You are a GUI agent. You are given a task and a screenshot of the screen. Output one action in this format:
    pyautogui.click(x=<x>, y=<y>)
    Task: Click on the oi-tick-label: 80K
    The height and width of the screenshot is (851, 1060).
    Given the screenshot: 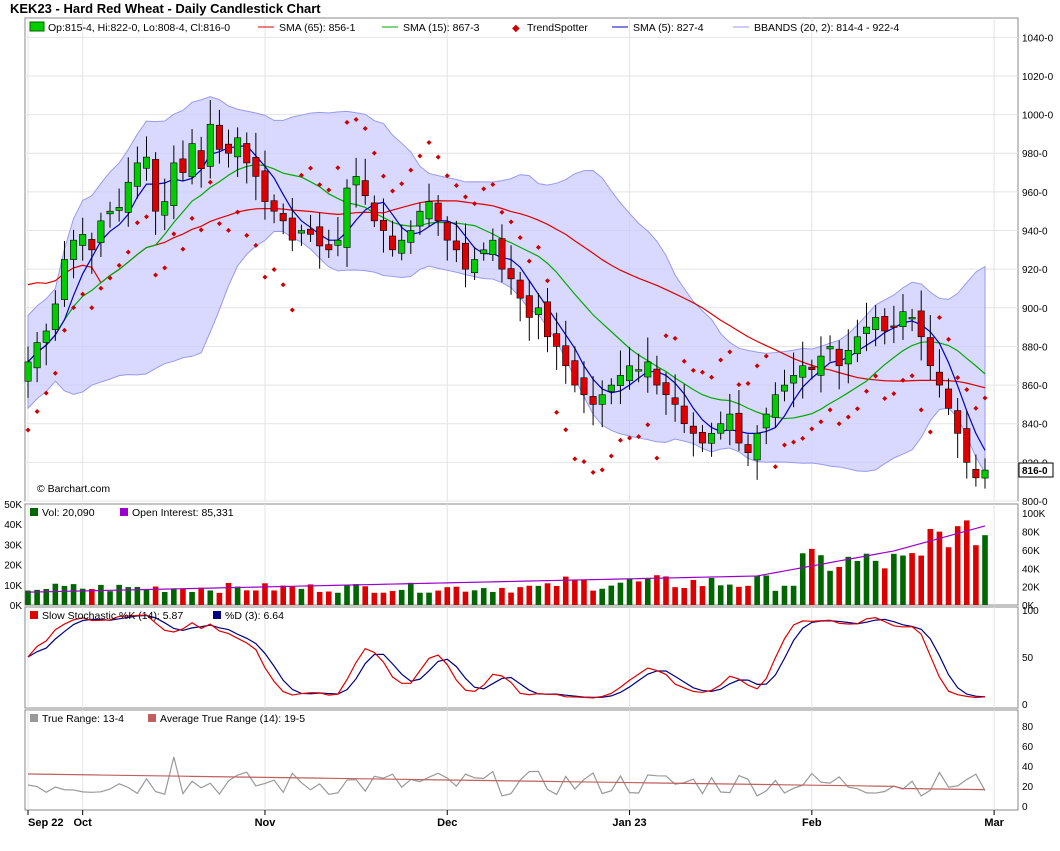 What is the action you would take?
    pyautogui.click(x=1031, y=533)
    